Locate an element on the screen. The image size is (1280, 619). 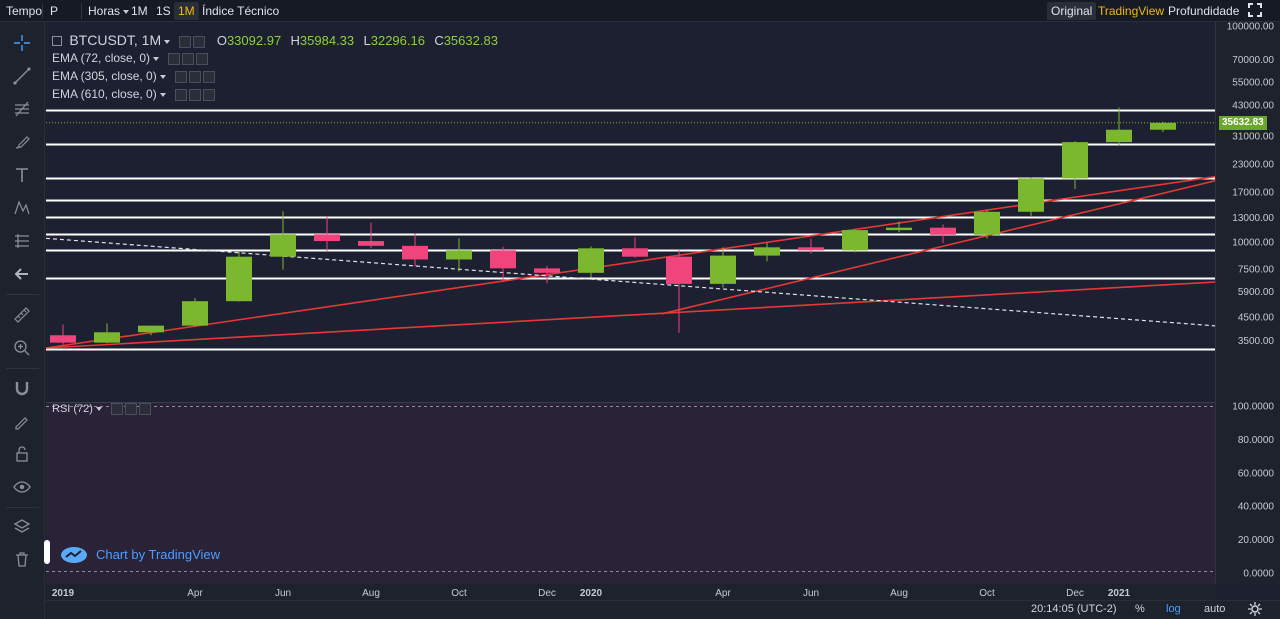
clock-readout: 20:14:05 (UTC-2) is located at coordinates (1074, 609).